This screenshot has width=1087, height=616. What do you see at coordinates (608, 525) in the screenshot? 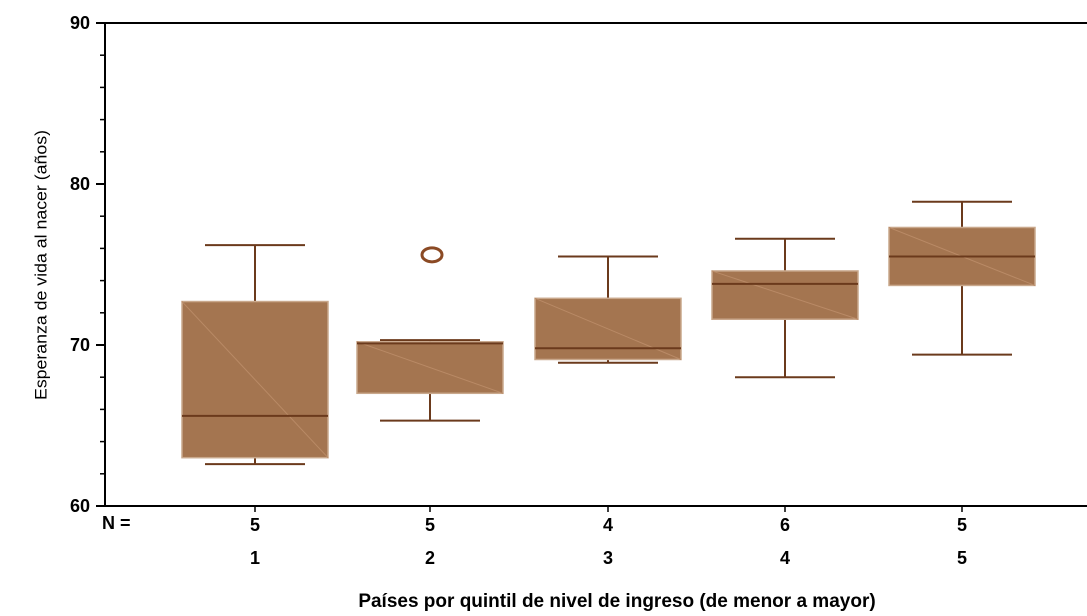
I see `n-count-label: 4` at bounding box center [608, 525].